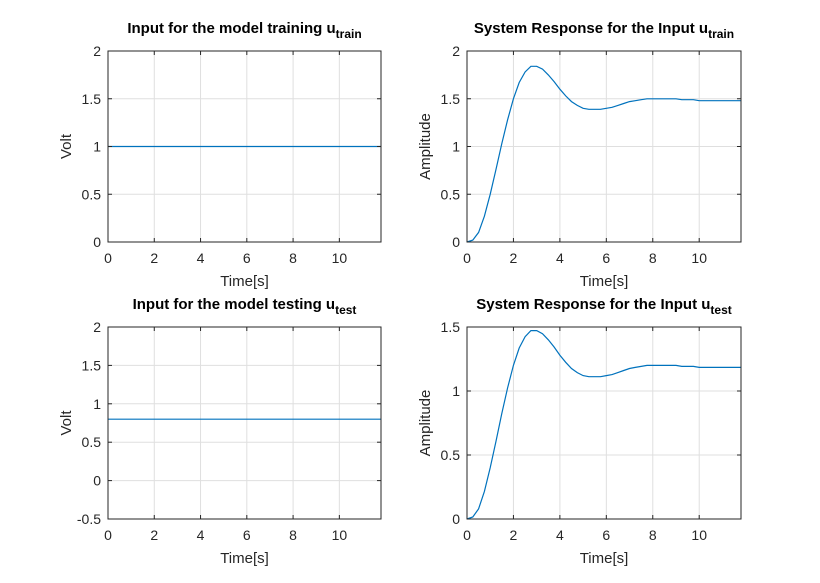  I want to click on y-tick-label: -0.5, so click(89, 519).